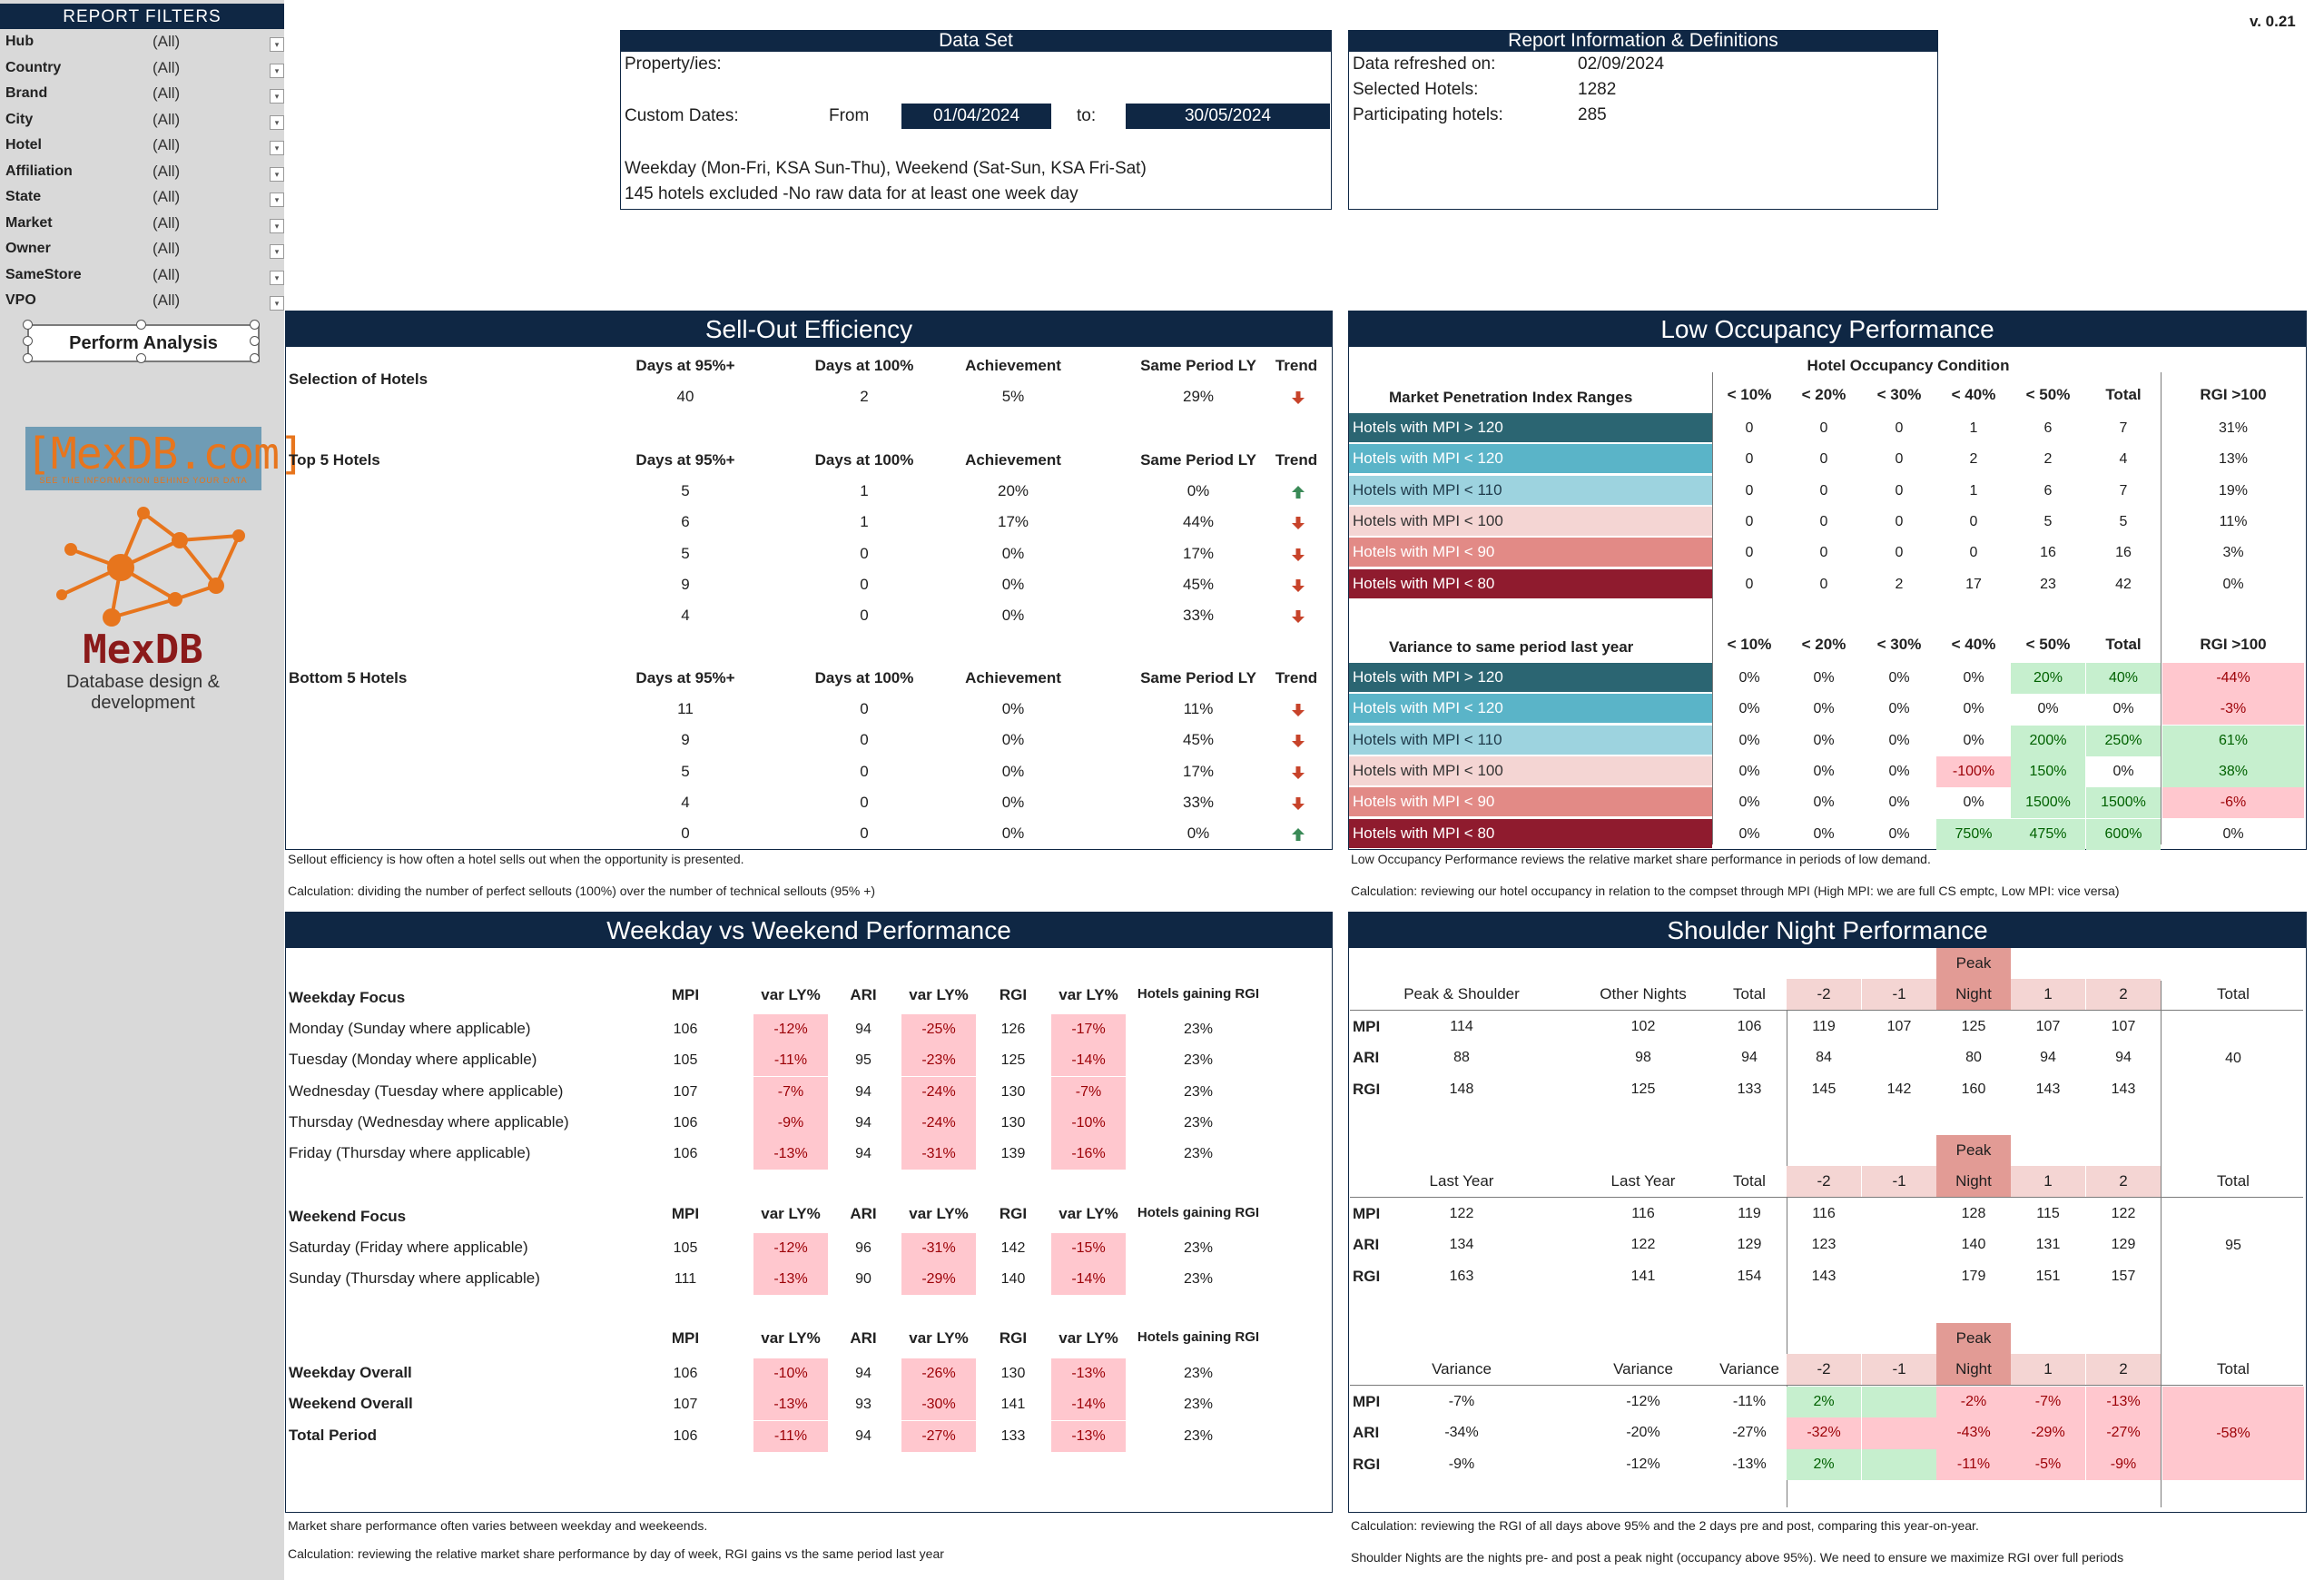 The image size is (2324, 1580). What do you see at coordinates (1428, 115) in the screenshot?
I see `participating-label: Participating hotels:` at bounding box center [1428, 115].